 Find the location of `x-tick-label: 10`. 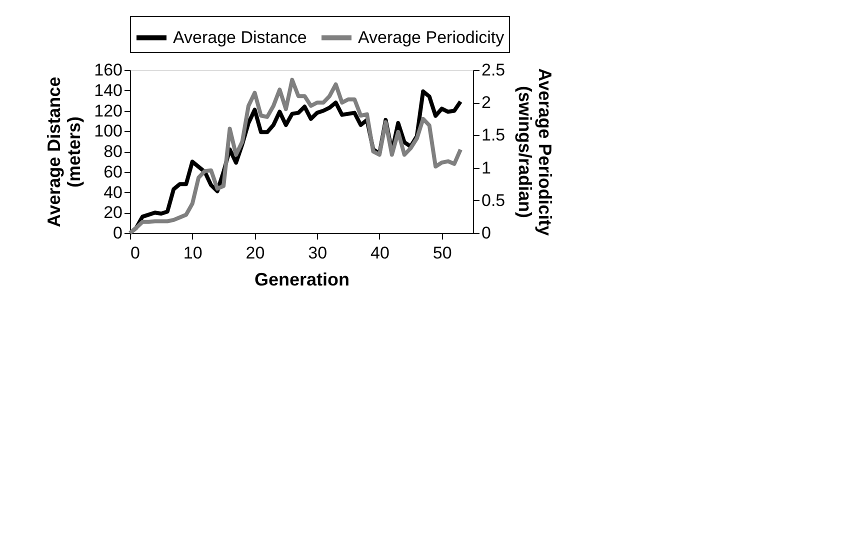

x-tick-label: 10 is located at coordinates (192, 253).